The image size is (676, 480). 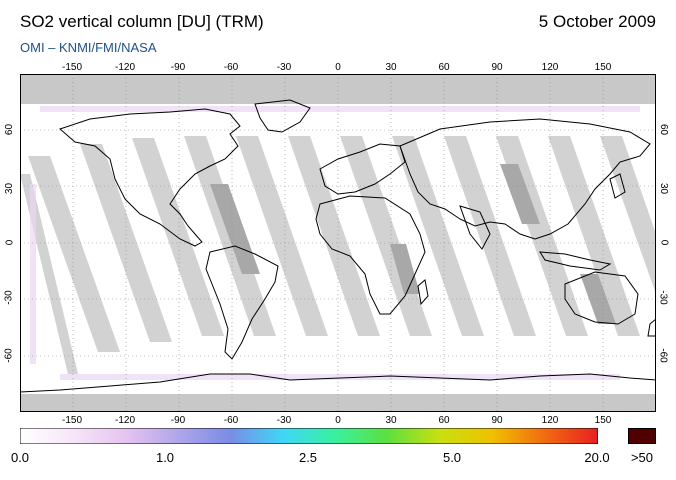 I want to click on map-title: SO2 vertical column [DU] (TRM), so click(x=142, y=21).